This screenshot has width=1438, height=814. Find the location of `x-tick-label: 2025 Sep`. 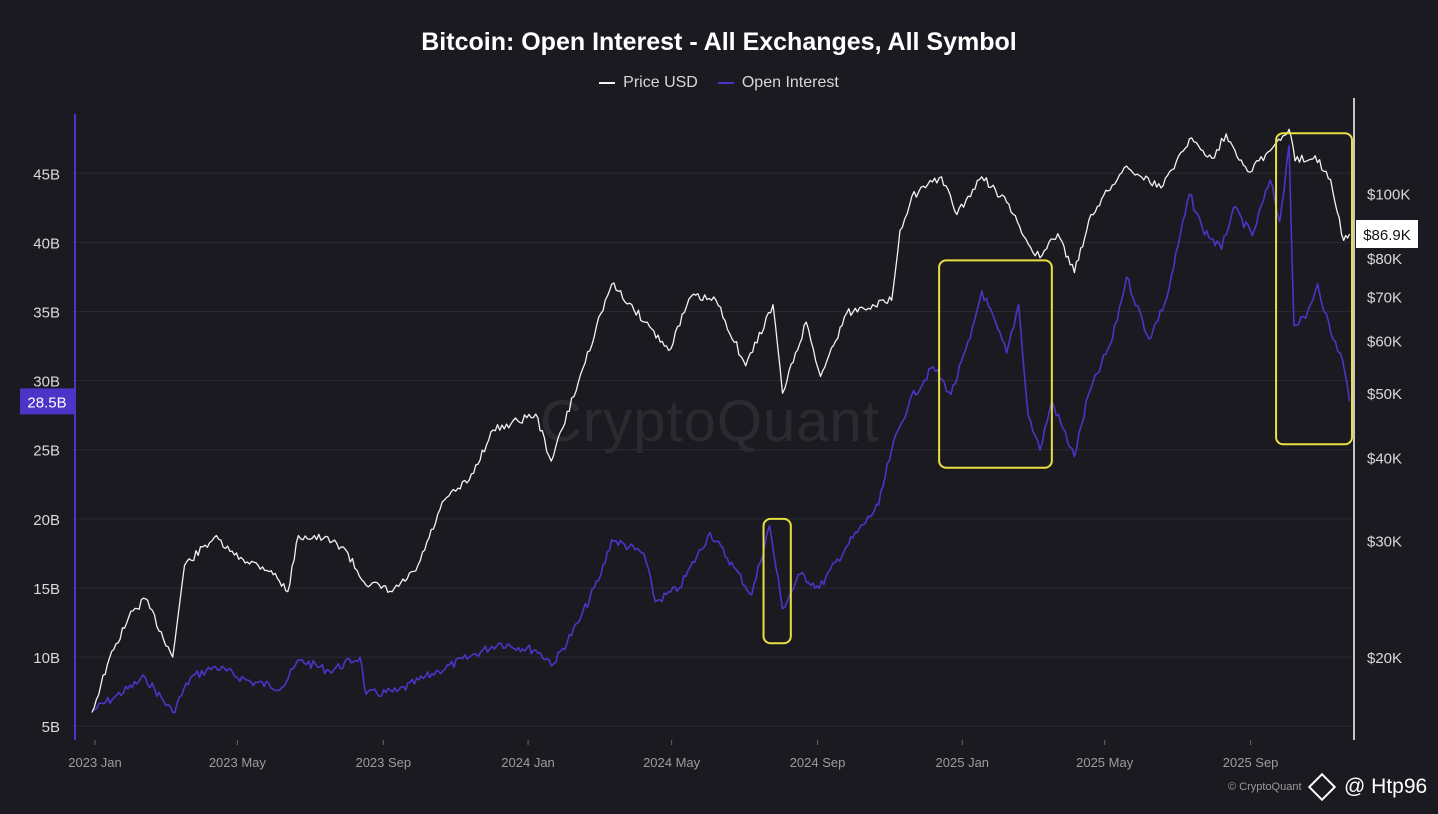

x-tick-label: 2025 Sep is located at coordinates (1251, 762).